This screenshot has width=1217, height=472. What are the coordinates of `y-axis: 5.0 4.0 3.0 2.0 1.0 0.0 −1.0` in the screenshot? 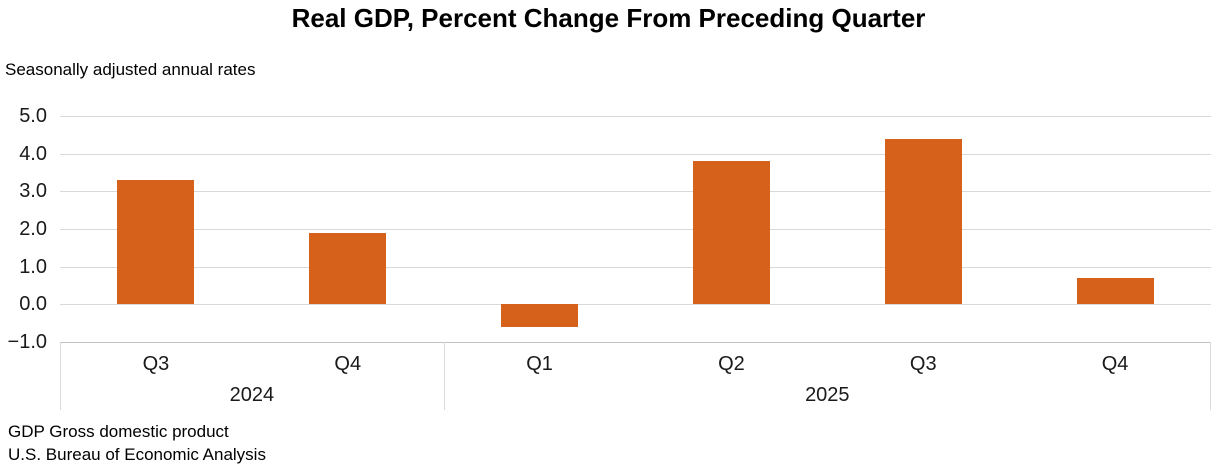 It's located at (23, 229).